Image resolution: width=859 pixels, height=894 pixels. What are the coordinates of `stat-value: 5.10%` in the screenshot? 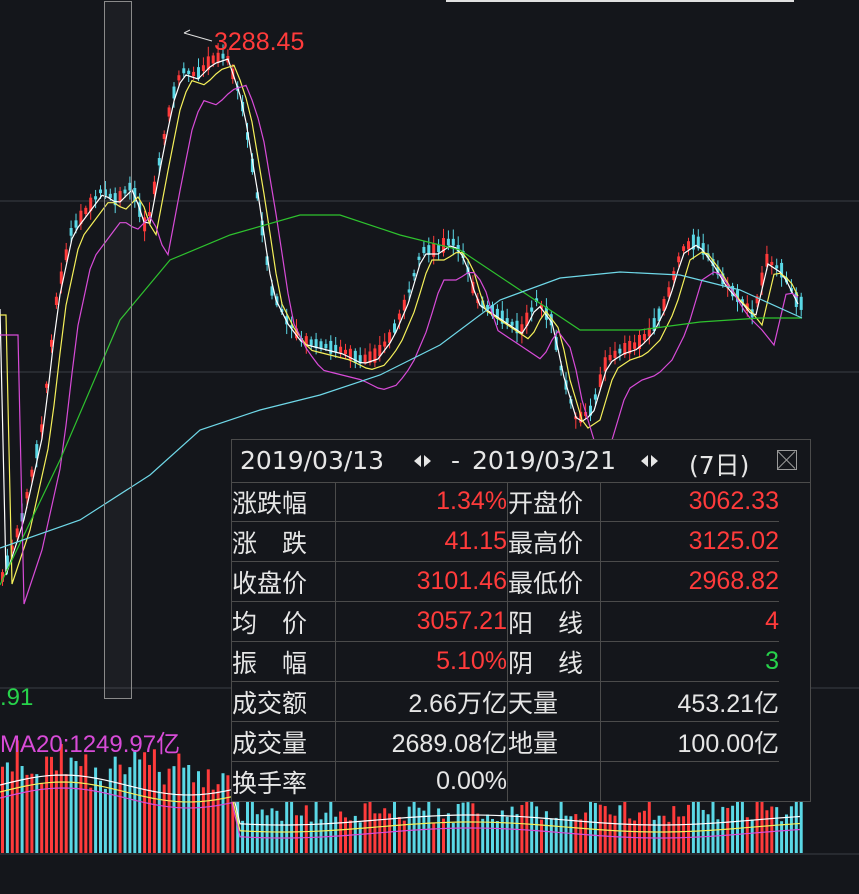 It's located at (421, 661).